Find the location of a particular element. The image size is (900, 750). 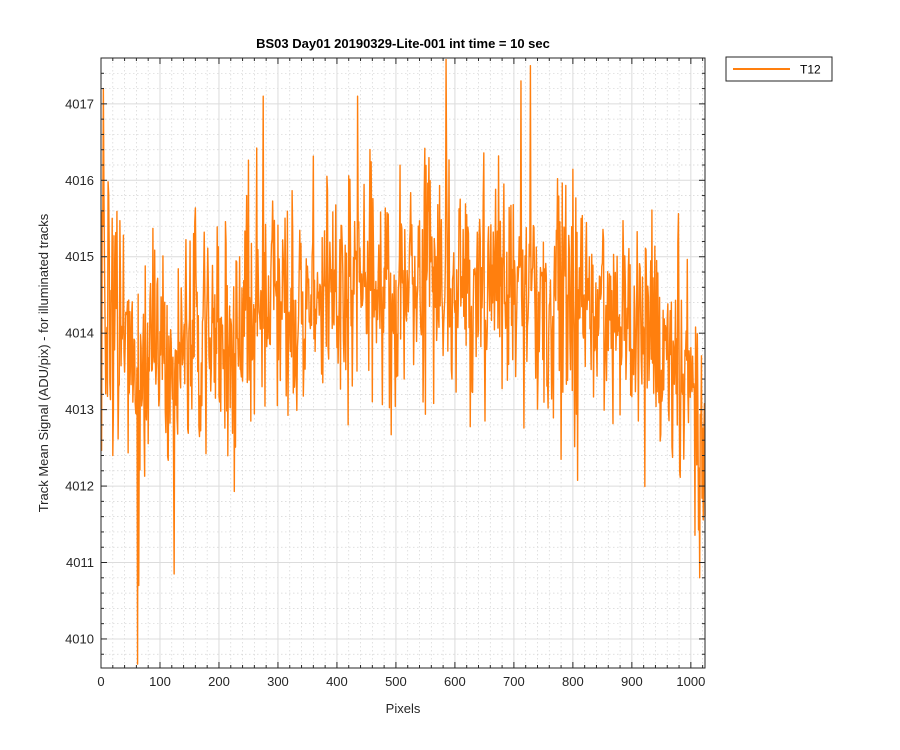

y-tick-label: 4017 is located at coordinates (79, 103).